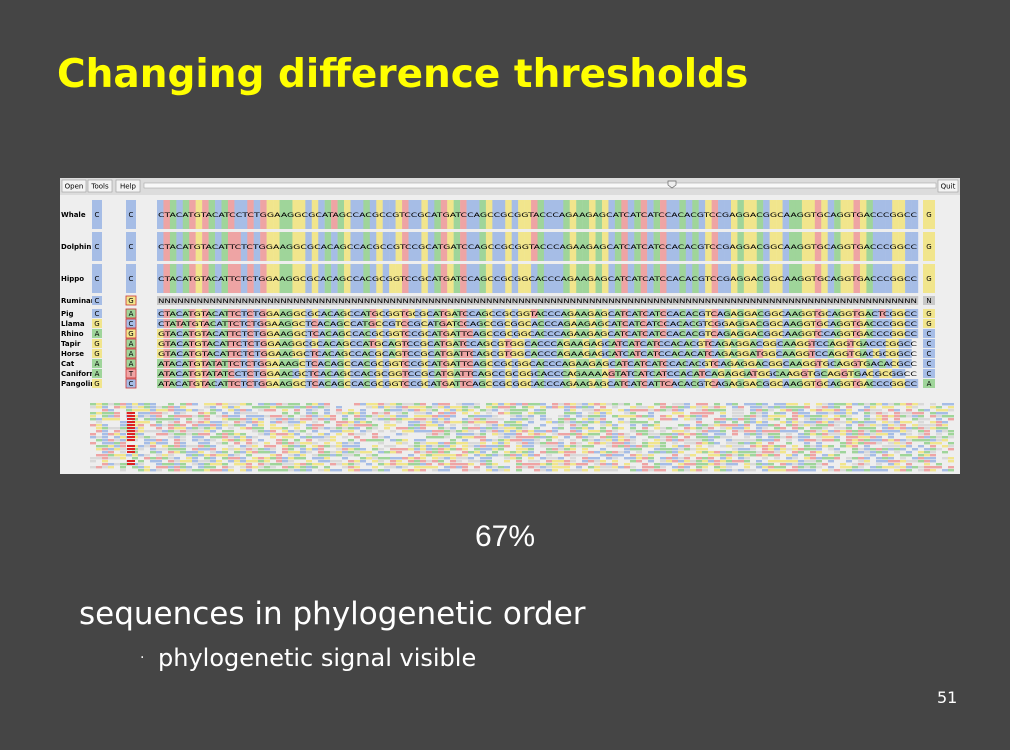  I want to click on toolbar-button-label: Open, so click(74, 187).